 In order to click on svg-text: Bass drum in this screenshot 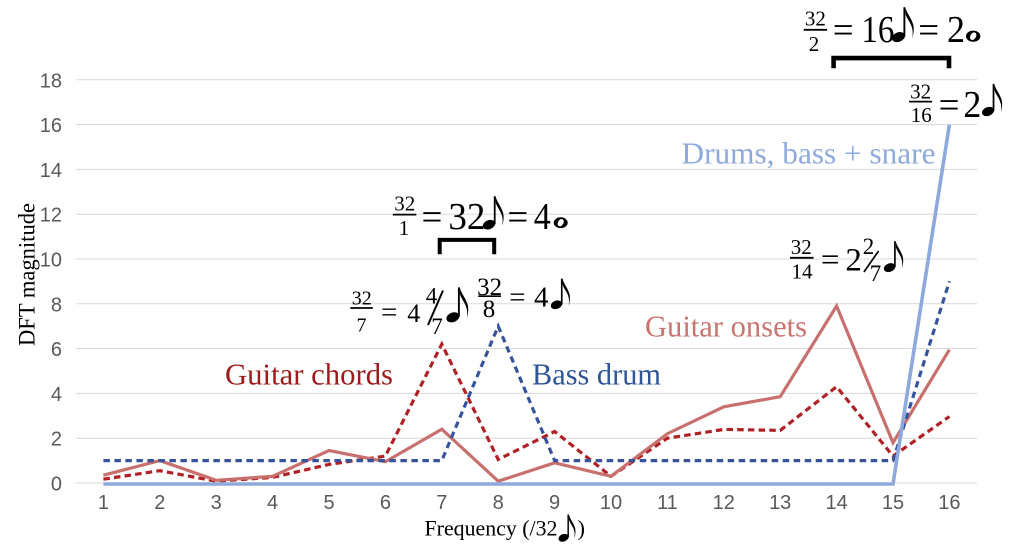, I will do `click(596, 374)`.